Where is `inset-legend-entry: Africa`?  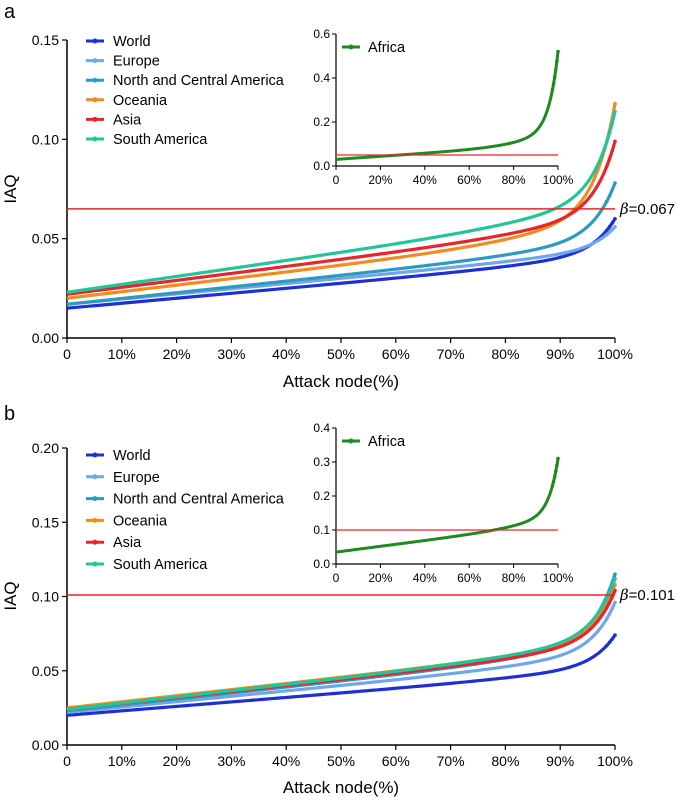
inset-legend-entry: Africa is located at coordinates (387, 442).